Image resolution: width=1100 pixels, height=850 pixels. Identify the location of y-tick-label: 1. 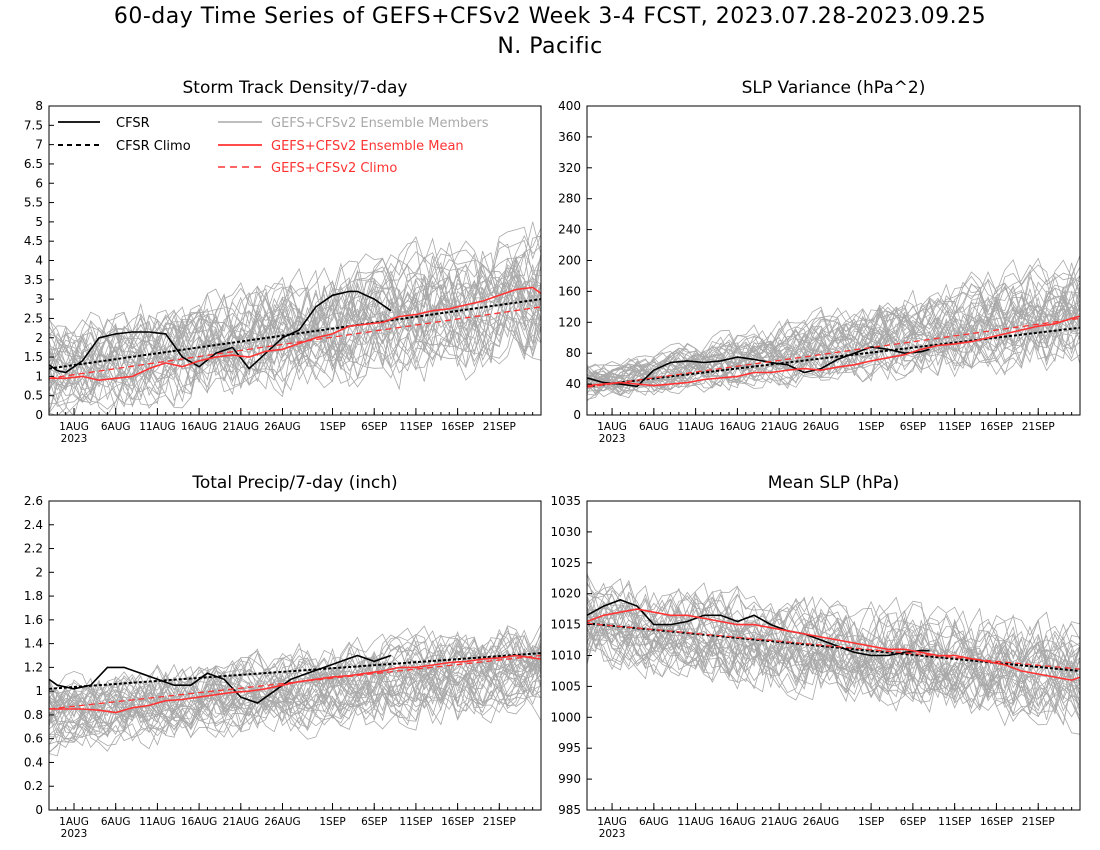
(39, 691).